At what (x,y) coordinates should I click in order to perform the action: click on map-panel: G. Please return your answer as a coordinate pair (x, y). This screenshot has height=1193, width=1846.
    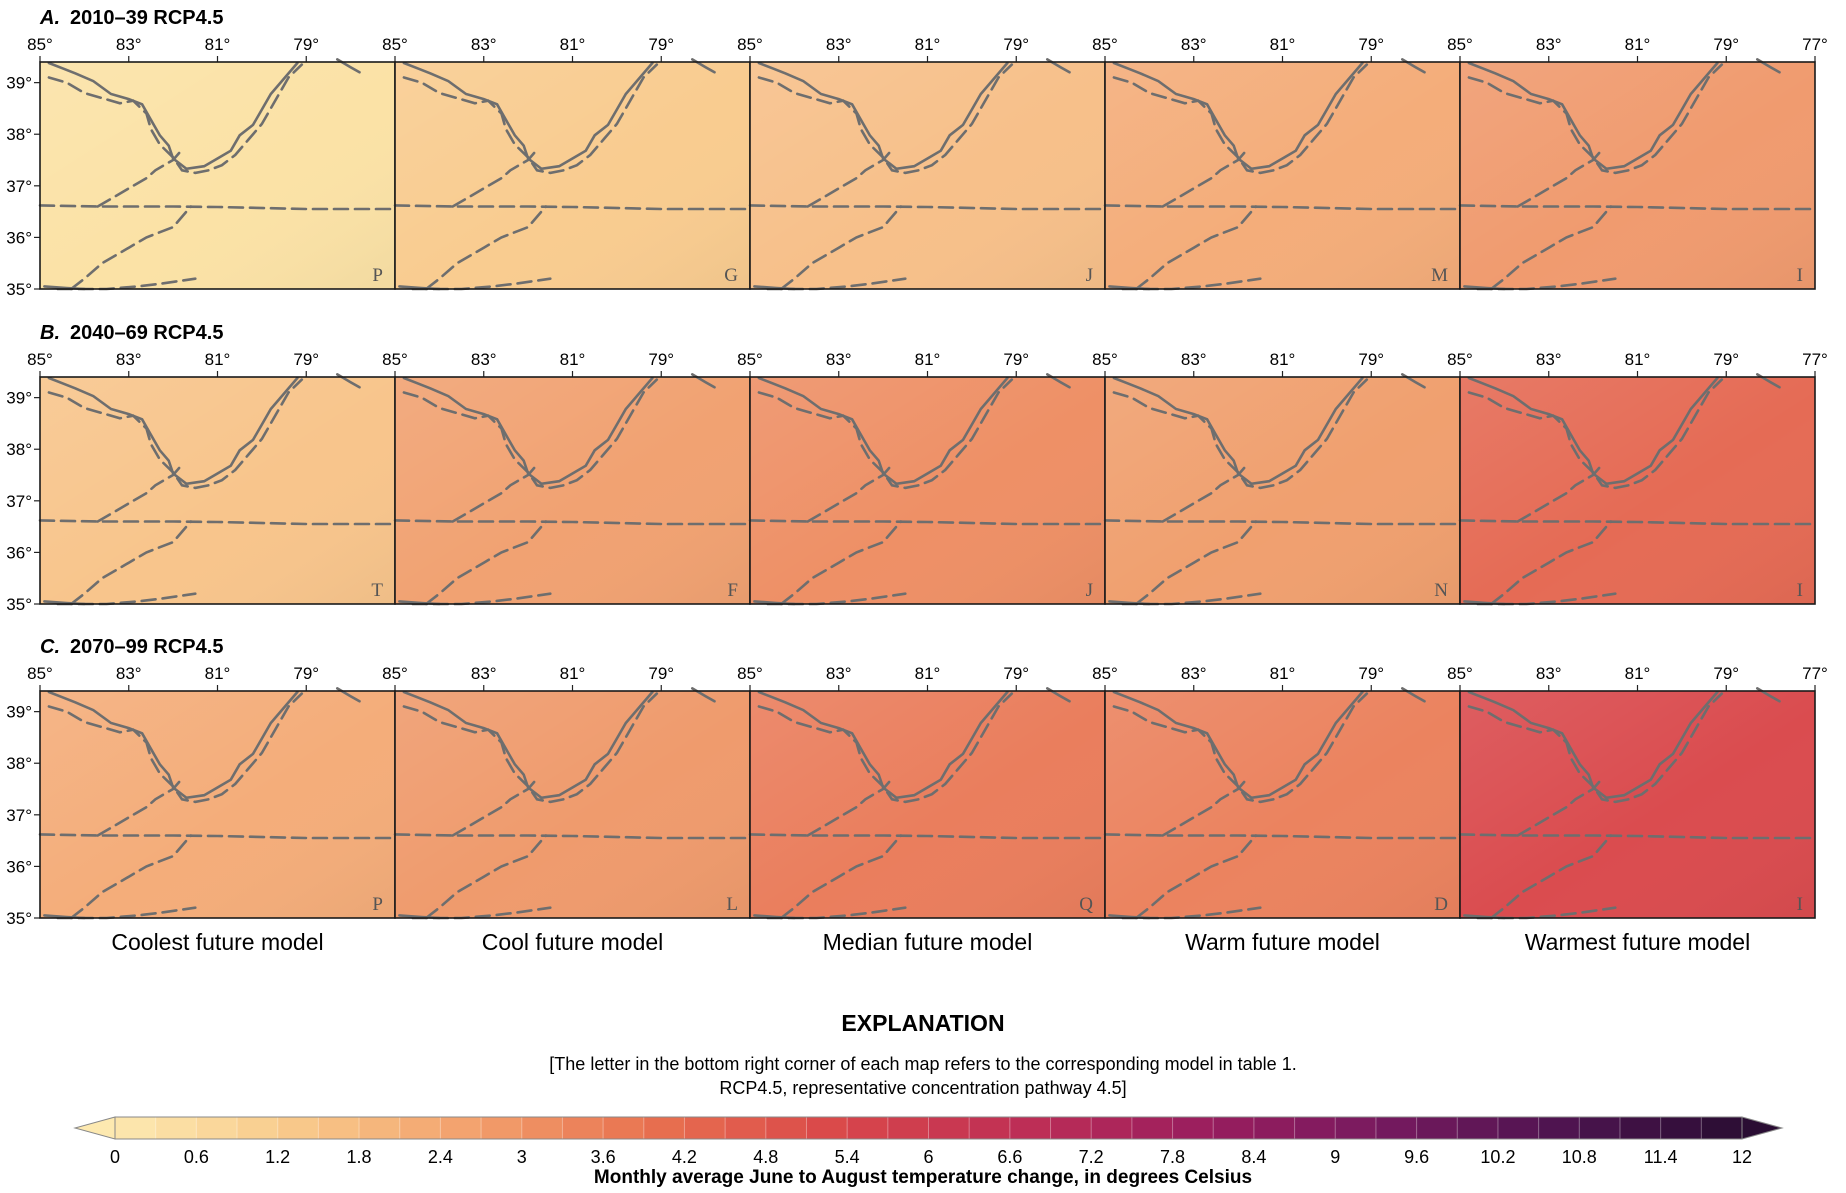
    Looking at the image, I should click on (572, 174).